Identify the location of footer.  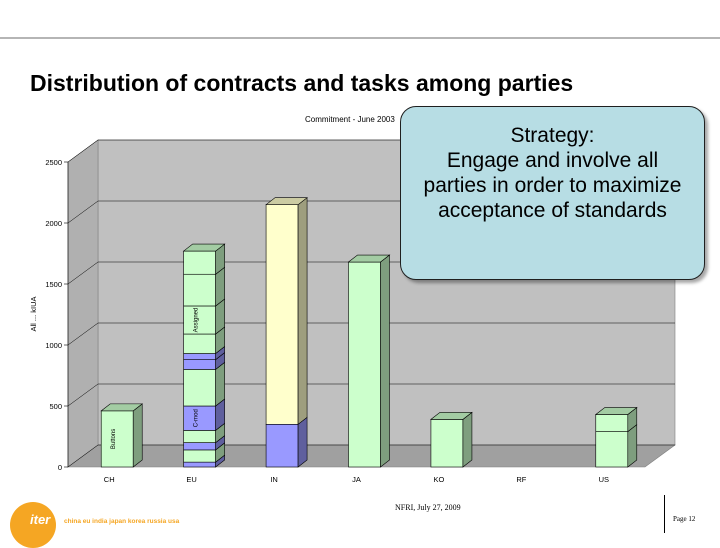
(360, 516).